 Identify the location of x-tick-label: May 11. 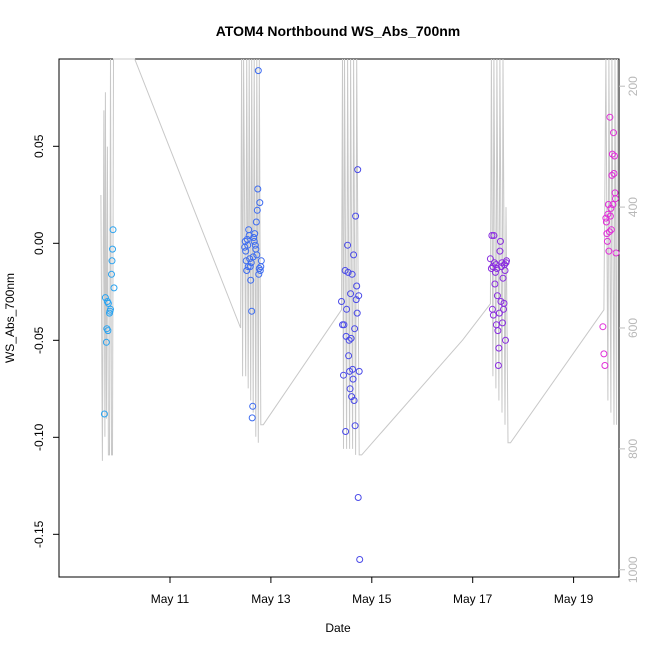
(170, 599).